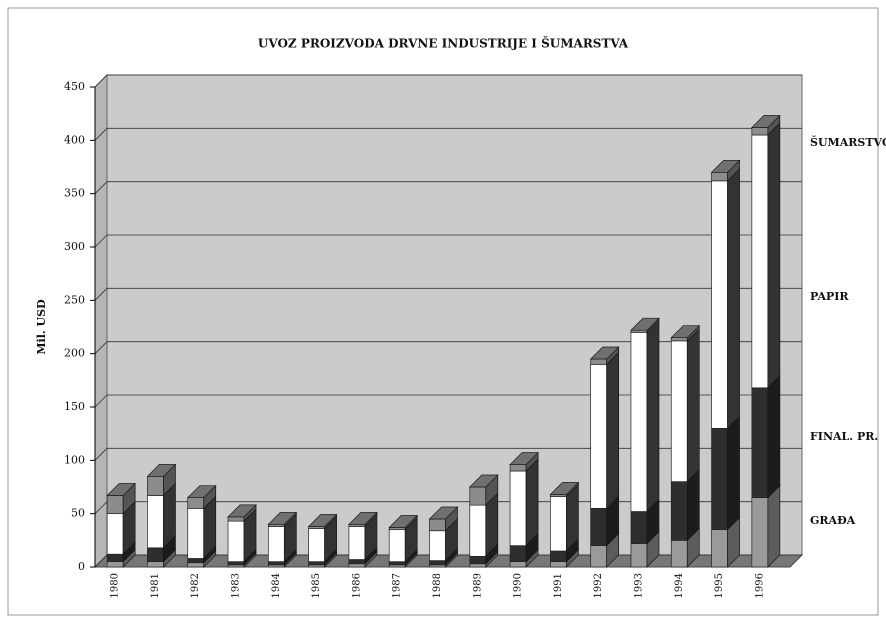 The image size is (886, 623). I want to click on x-tick-label: 1985, so click(316, 585).